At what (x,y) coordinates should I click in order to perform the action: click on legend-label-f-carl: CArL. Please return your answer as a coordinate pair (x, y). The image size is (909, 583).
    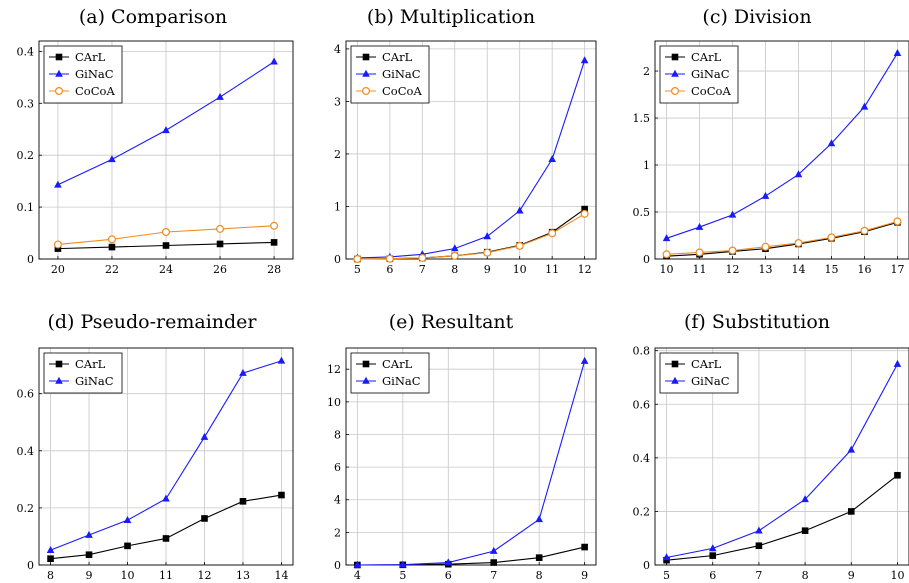
    Looking at the image, I should click on (706, 364).